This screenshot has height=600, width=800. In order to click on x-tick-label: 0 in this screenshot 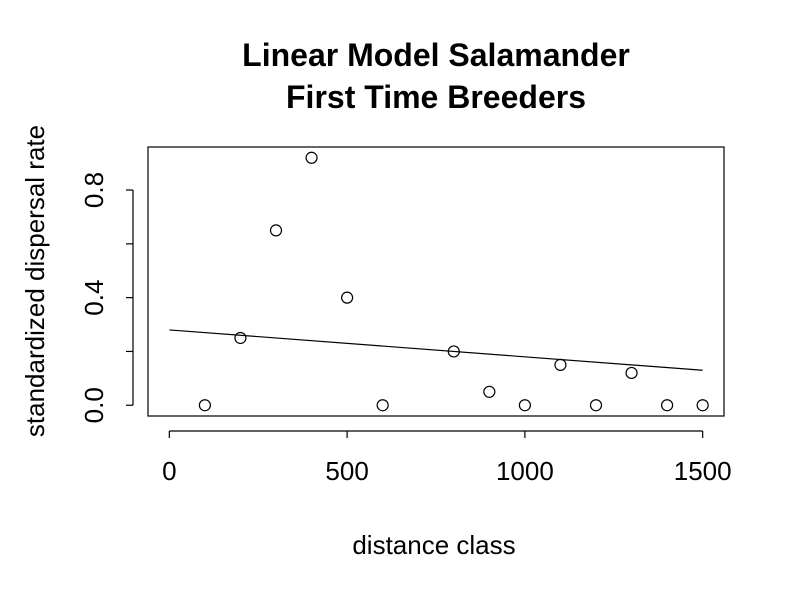, I will do `click(169, 471)`.